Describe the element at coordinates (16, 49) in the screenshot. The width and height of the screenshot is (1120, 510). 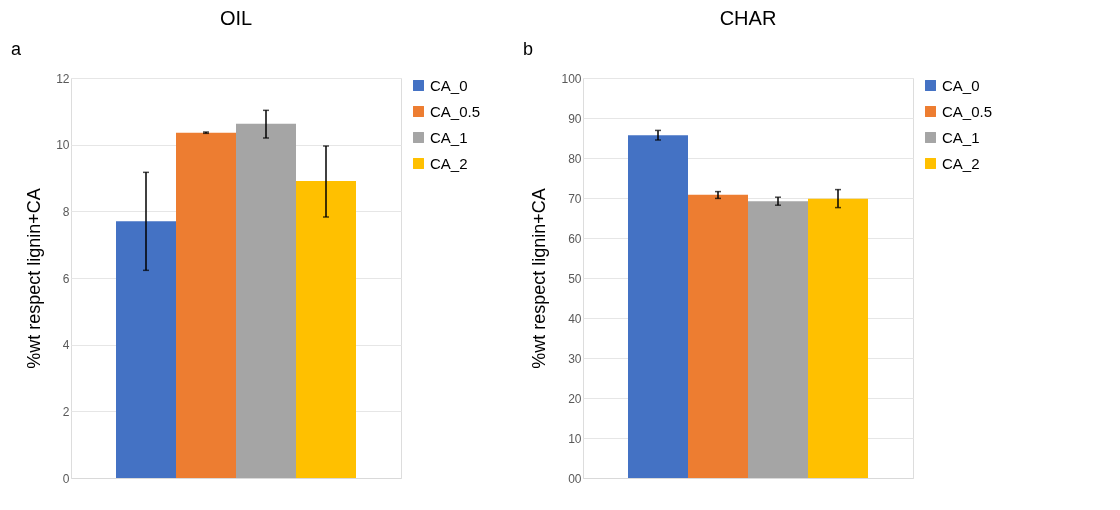
I see `text: a` at that location.